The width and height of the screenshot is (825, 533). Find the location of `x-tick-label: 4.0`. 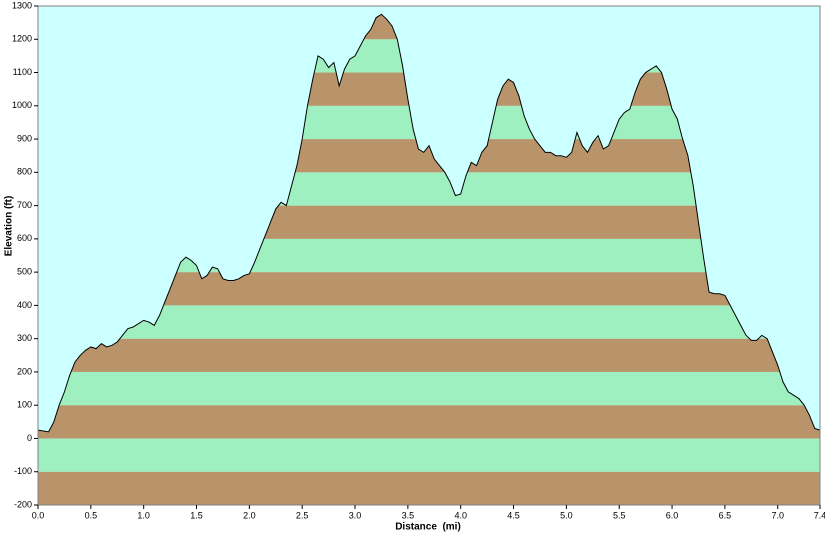

x-tick-label: 4.0 is located at coordinates (460, 515).